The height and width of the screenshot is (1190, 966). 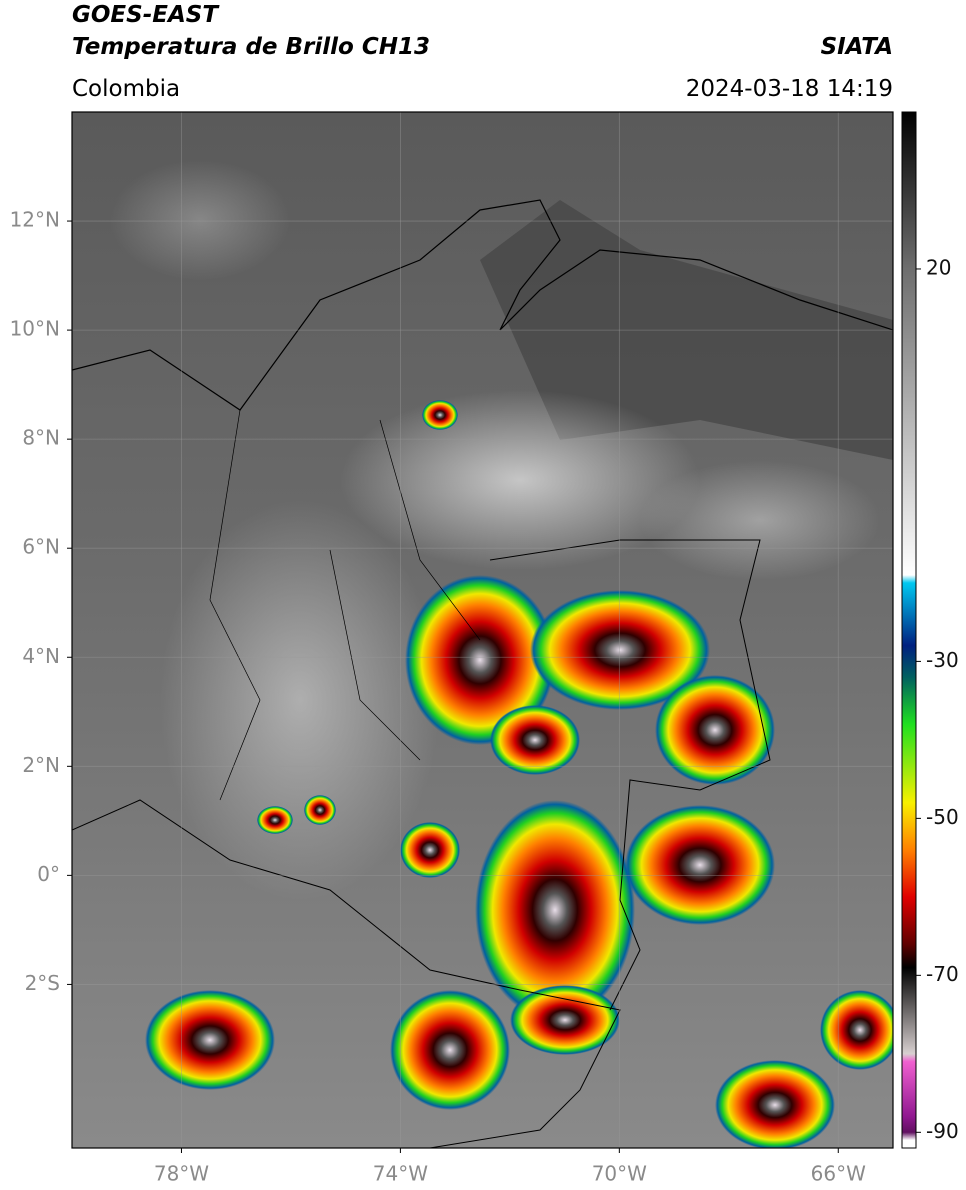 What do you see at coordinates (181, 1174) in the screenshot?
I see `x-tick-label: 78°W` at bounding box center [181, 1174].